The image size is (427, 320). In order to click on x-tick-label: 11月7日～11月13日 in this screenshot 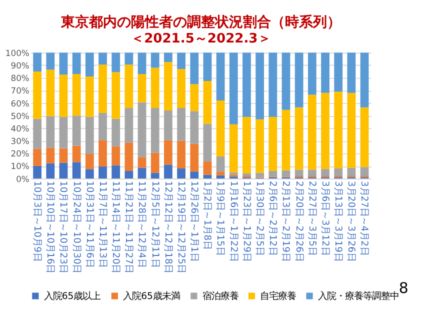, I will do `click(102, 224)`.